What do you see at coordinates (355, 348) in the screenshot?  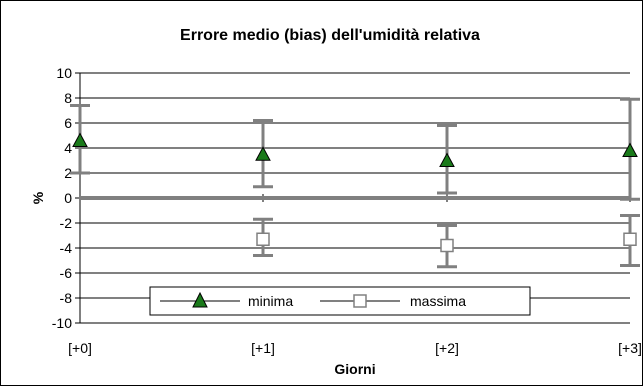 I see `x-tick-labels: [+0] [+1] [+2] [+3]` at bounding box center [355, 348].